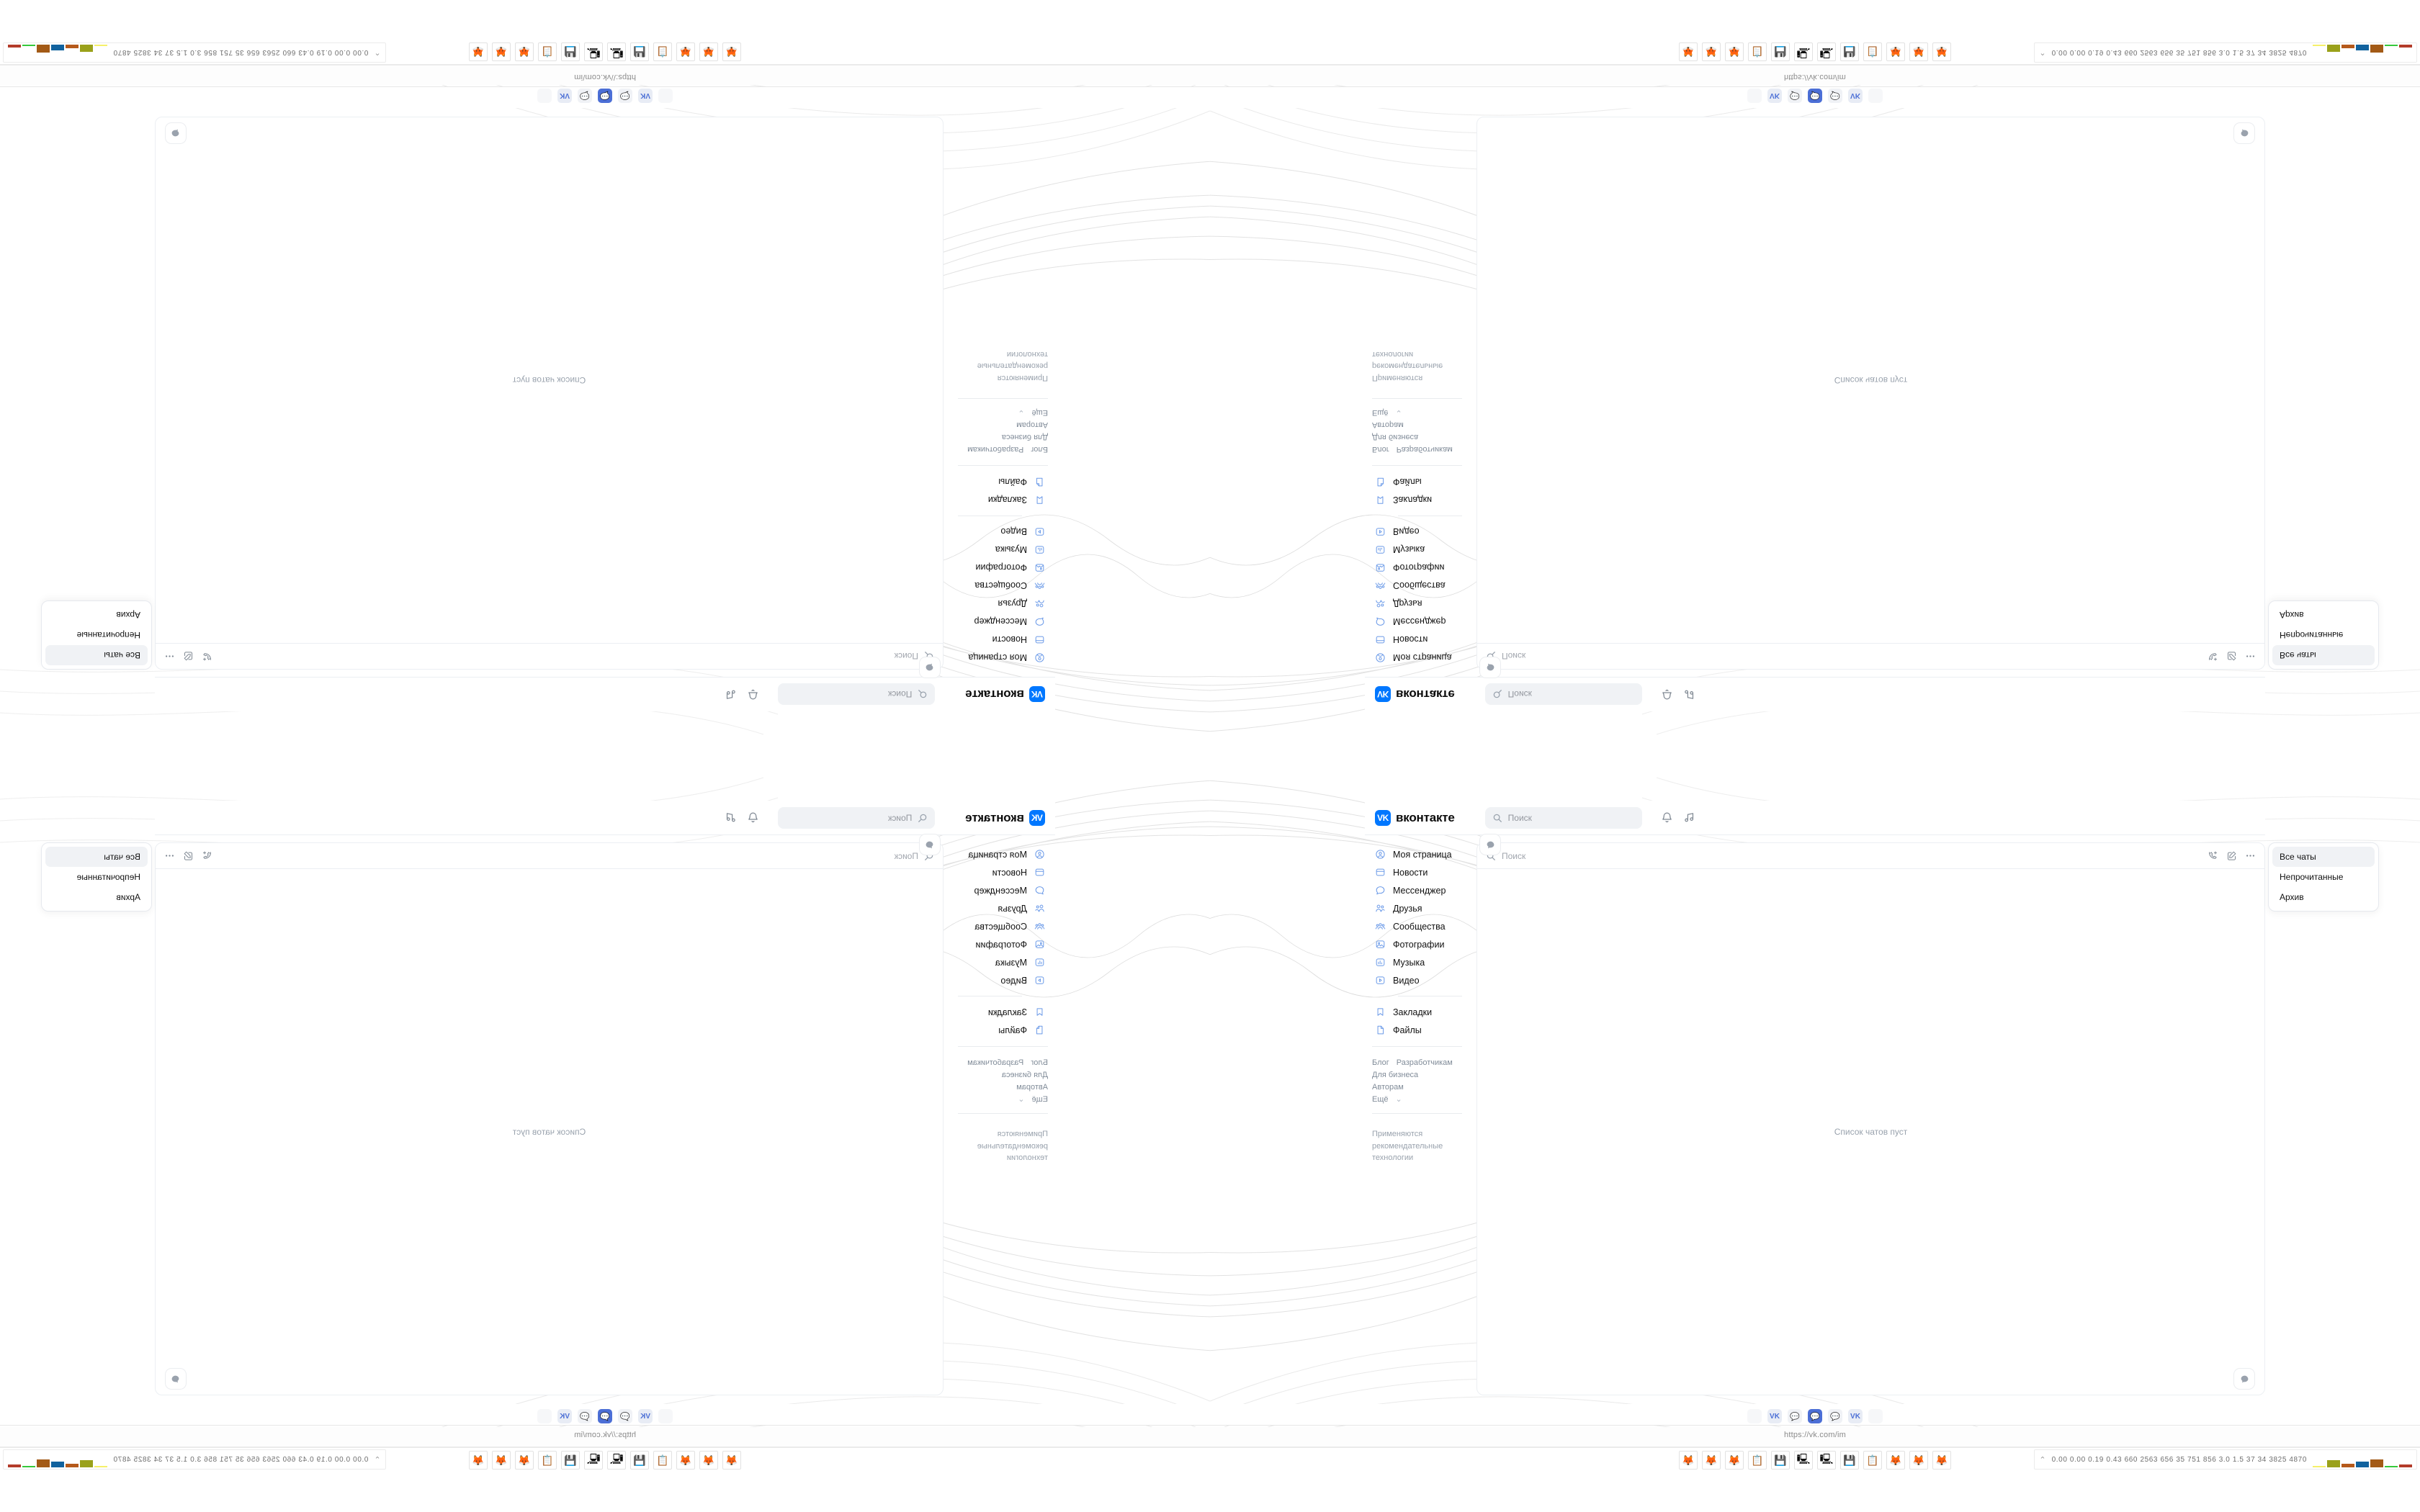 The height and width of the screenshot is (1512, 2420). I want to click on taskbar-firefox-1-11: 🦊, so click(1941, 1460).